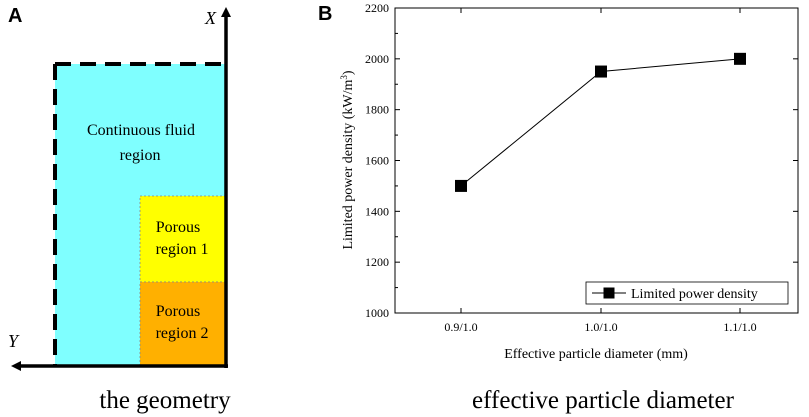 This screenshot has height=417, width=809. Describe the element at coordinates (325, 14) in the screenshot. I see `panel-b-letter: B` at that location.